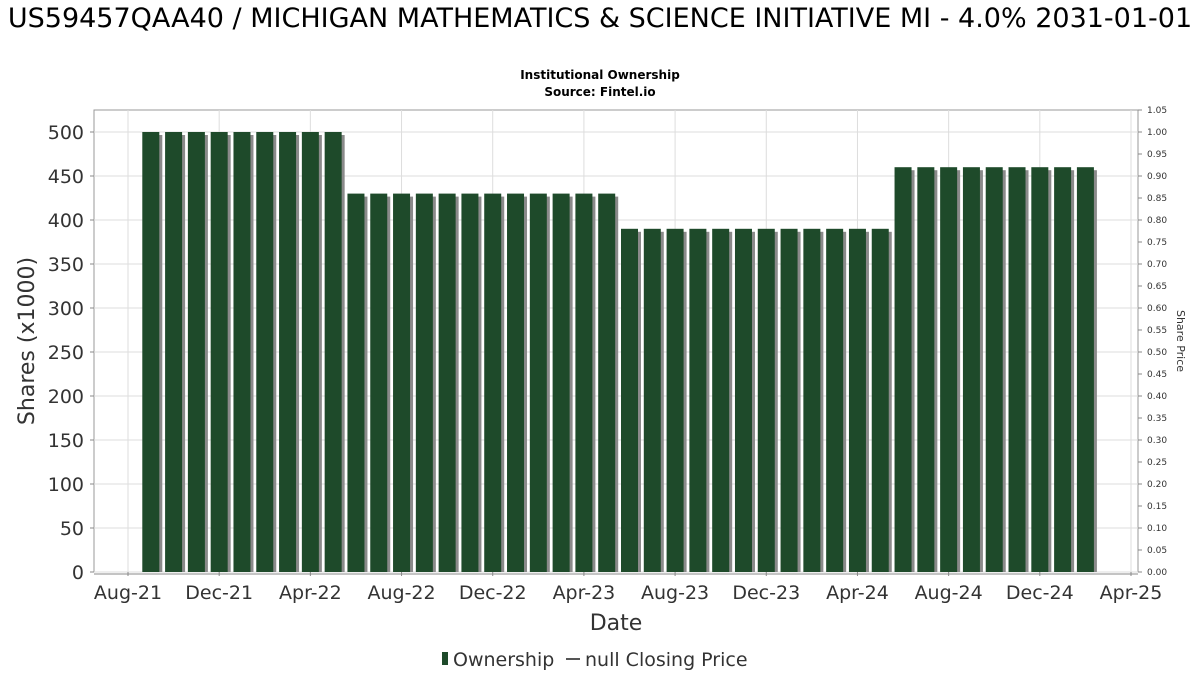  What do you see at coordinates (675, 593) in the screenshot?
I see `x-tick-label: Aug-23` at bounding box center [675, 593].